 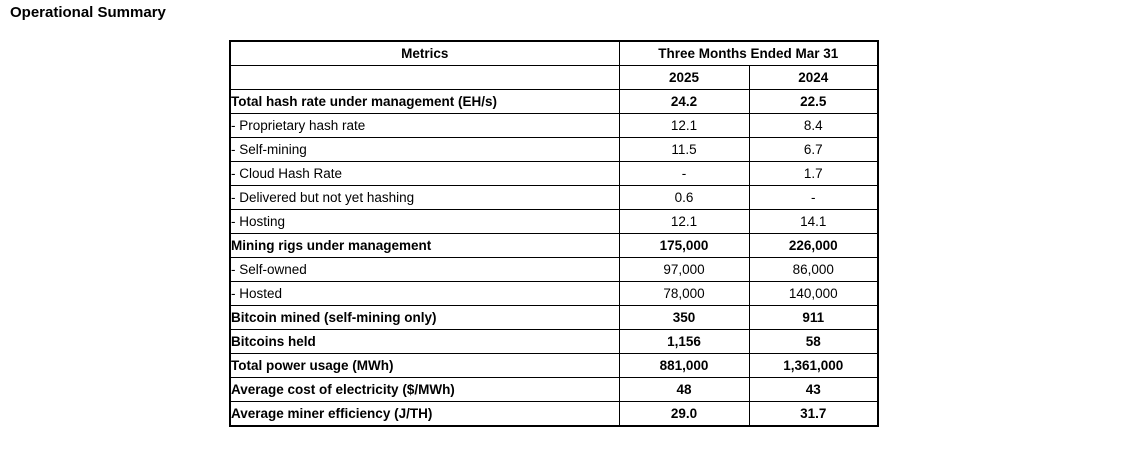 I want to click on page-title: Operational Summary, so click(x=88, y=12).